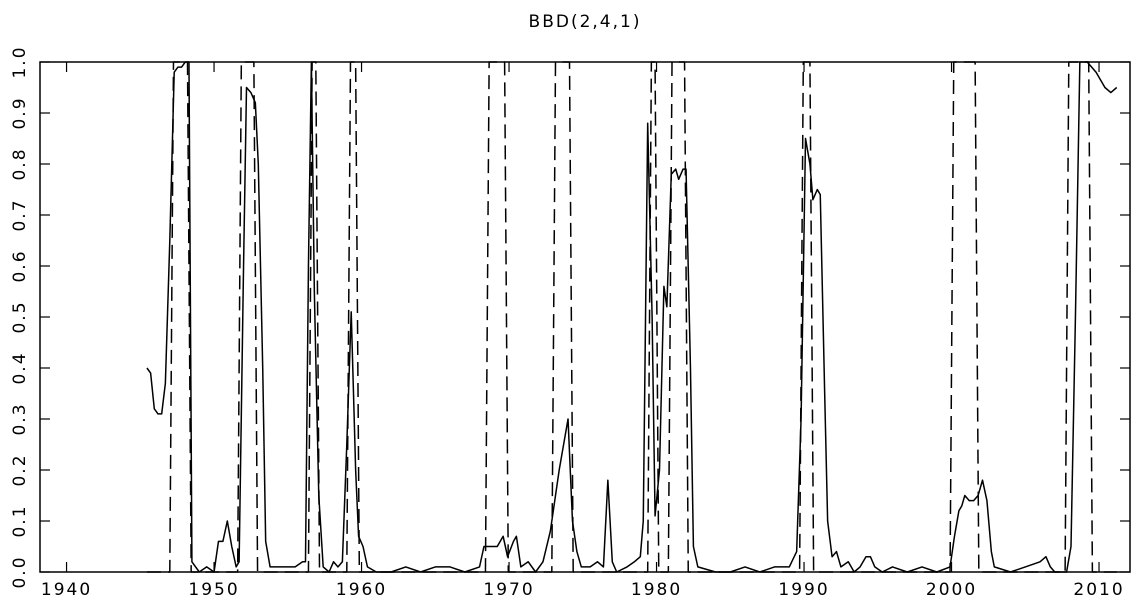  Describe the element at coordinates (20, 214) in the screenshot. I see `y-tick-label: 0.7` at that location.